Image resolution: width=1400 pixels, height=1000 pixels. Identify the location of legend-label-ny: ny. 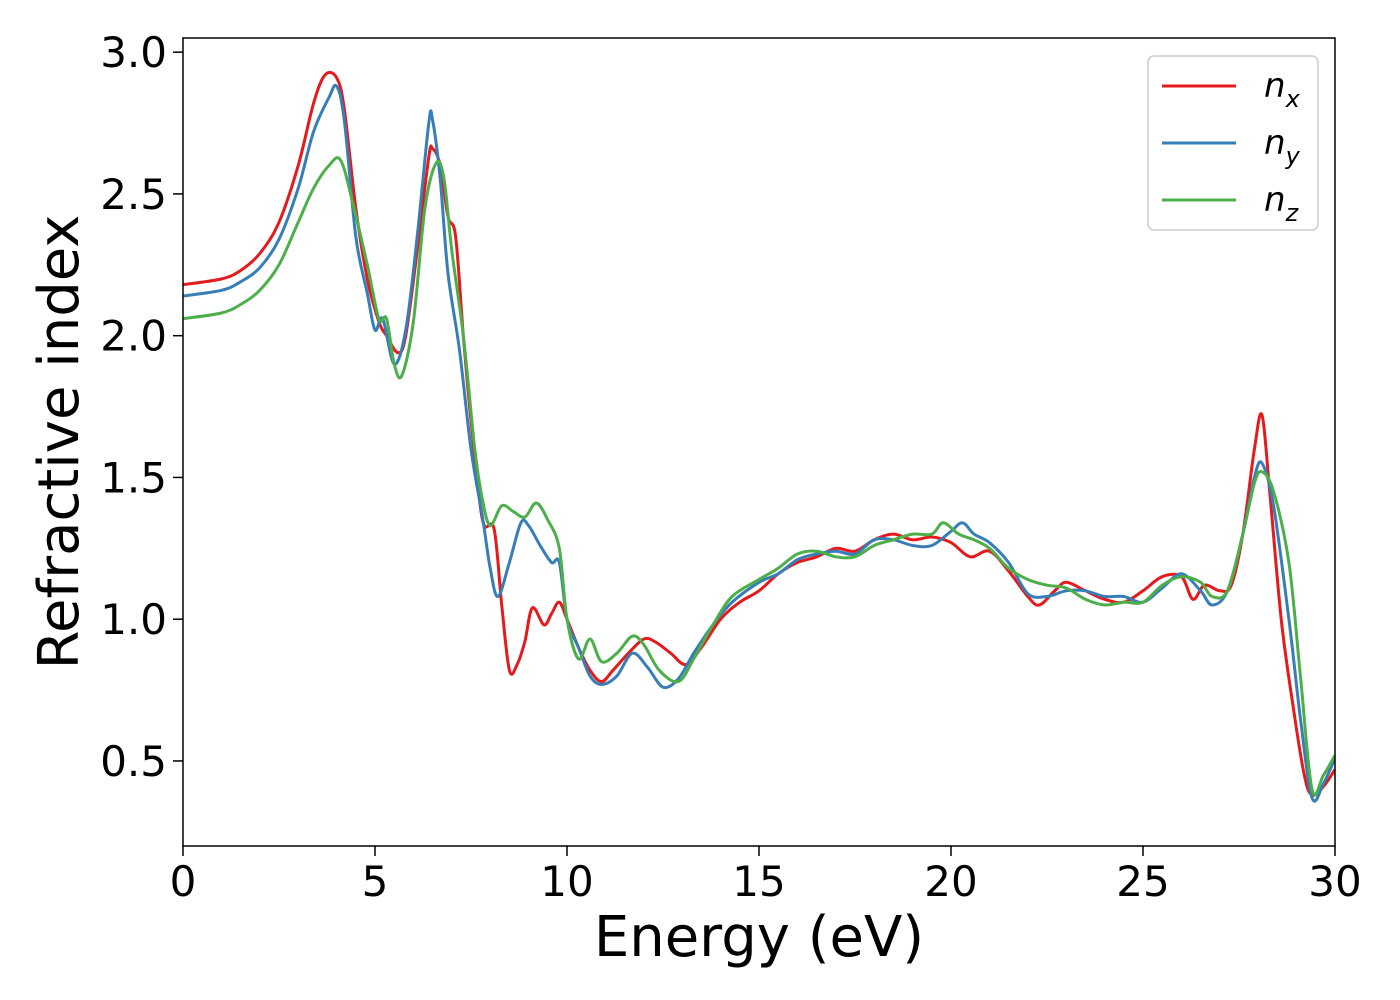
(1282, 146).